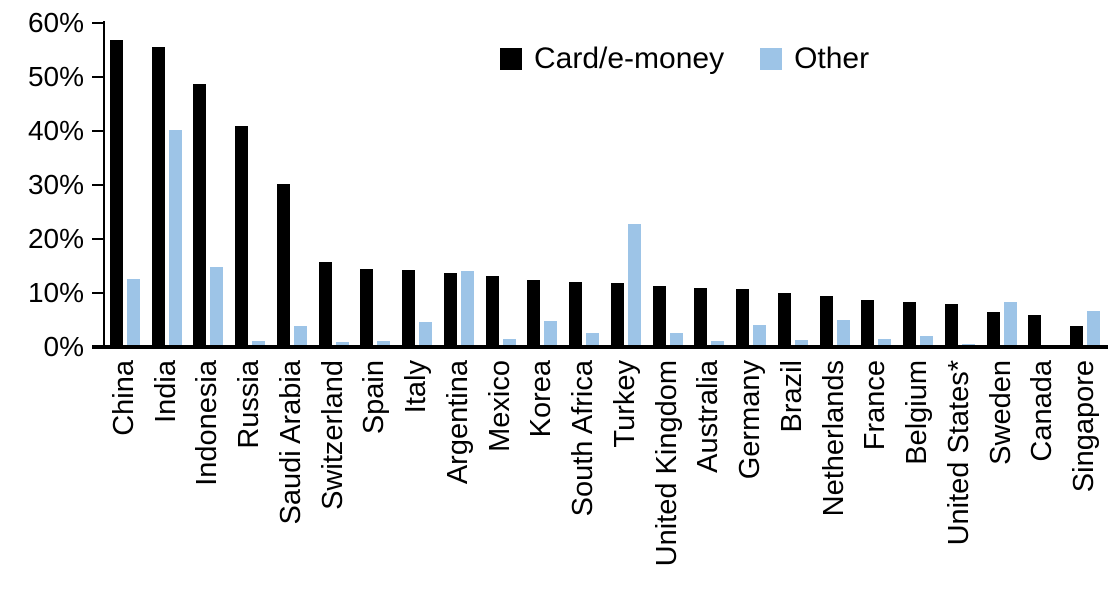 This screenshot has height=594, width=1112. What do you see at coordinates (241, 235) in the screenshot?
I see `bar-card-e-money-russia` at bounding box center [241, 235].